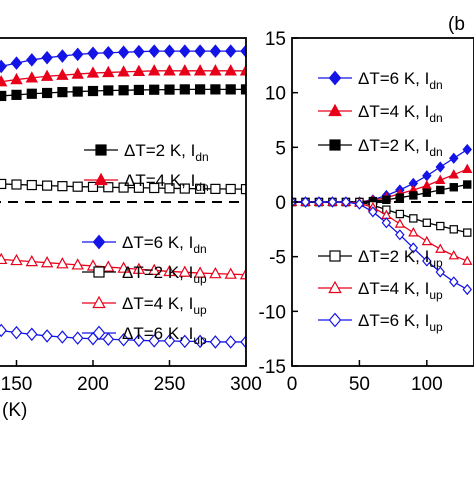 The height and width of the screenshot is (479, 474). I want to click on legend-entry-5: ΔT=6 K, Iup, so click(144, 335).